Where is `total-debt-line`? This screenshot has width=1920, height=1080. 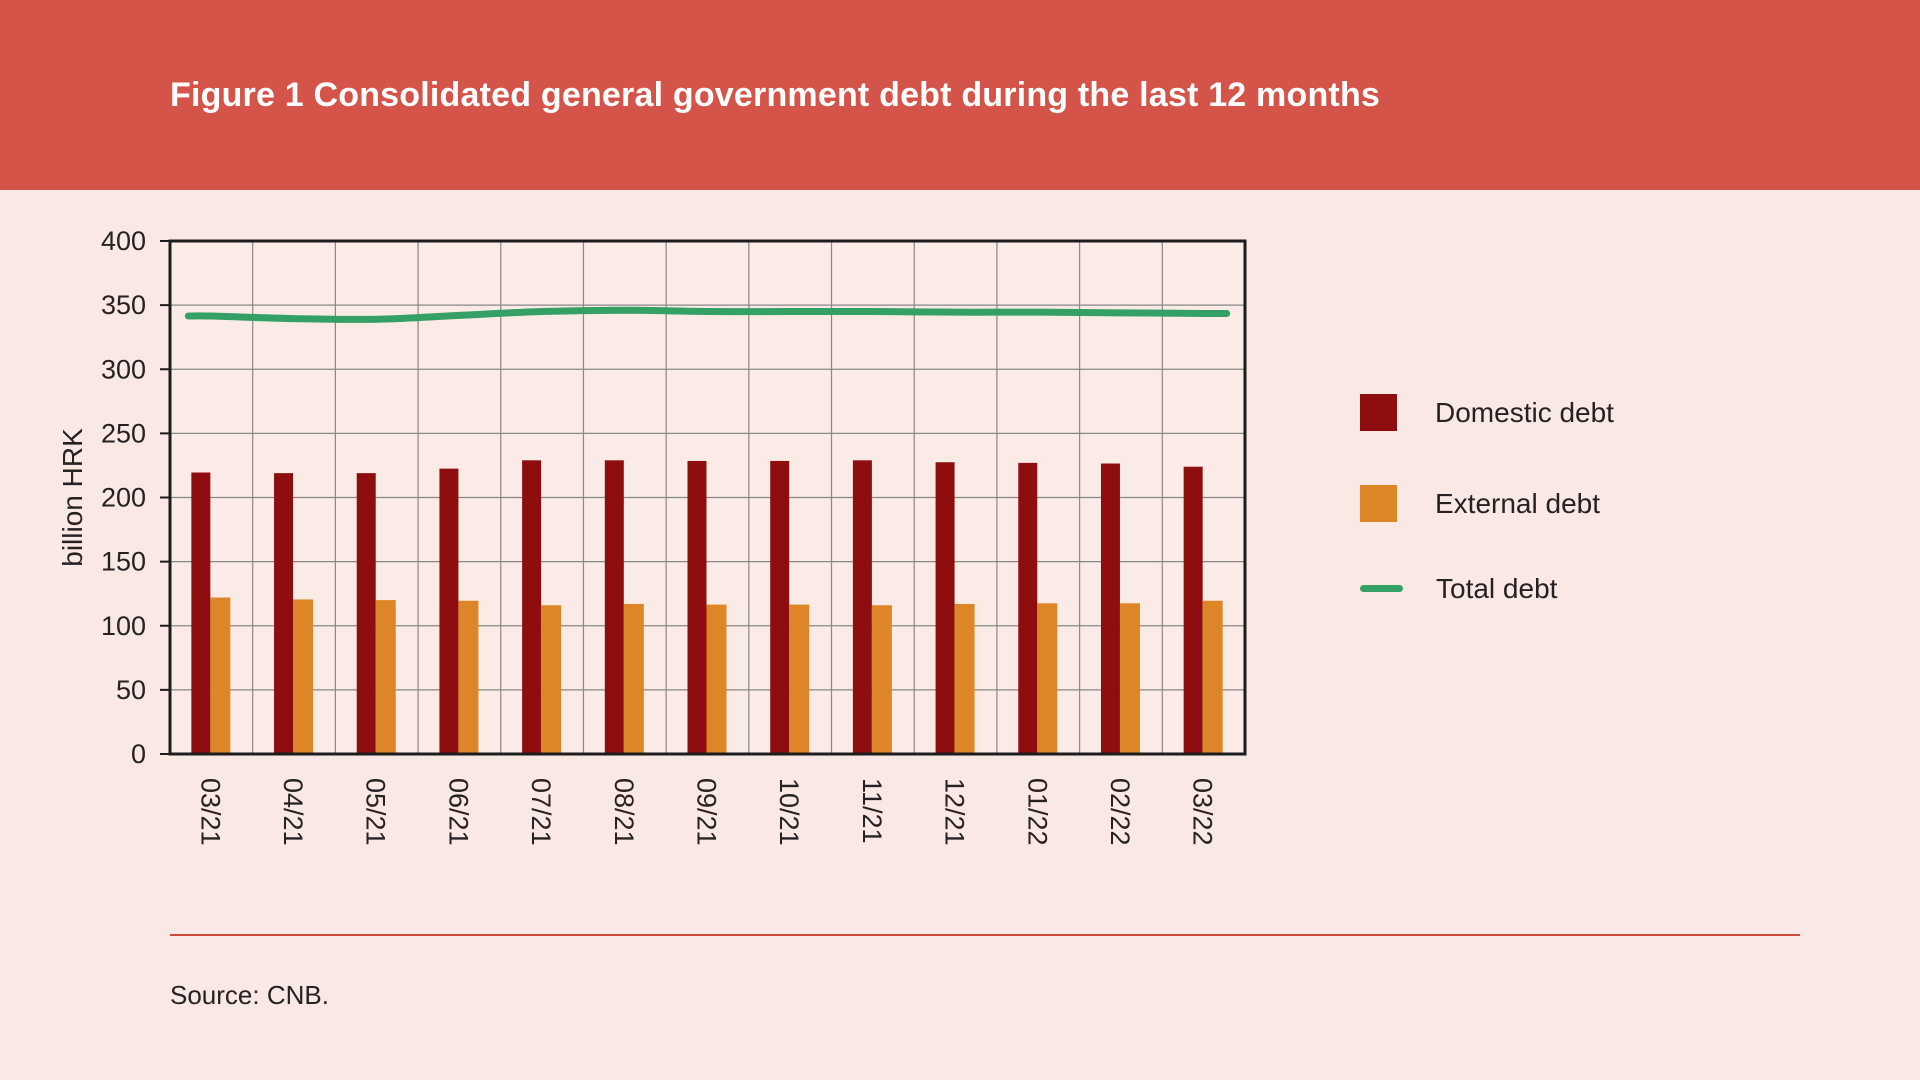
total-debt-line is located at coordinates (707, 314).